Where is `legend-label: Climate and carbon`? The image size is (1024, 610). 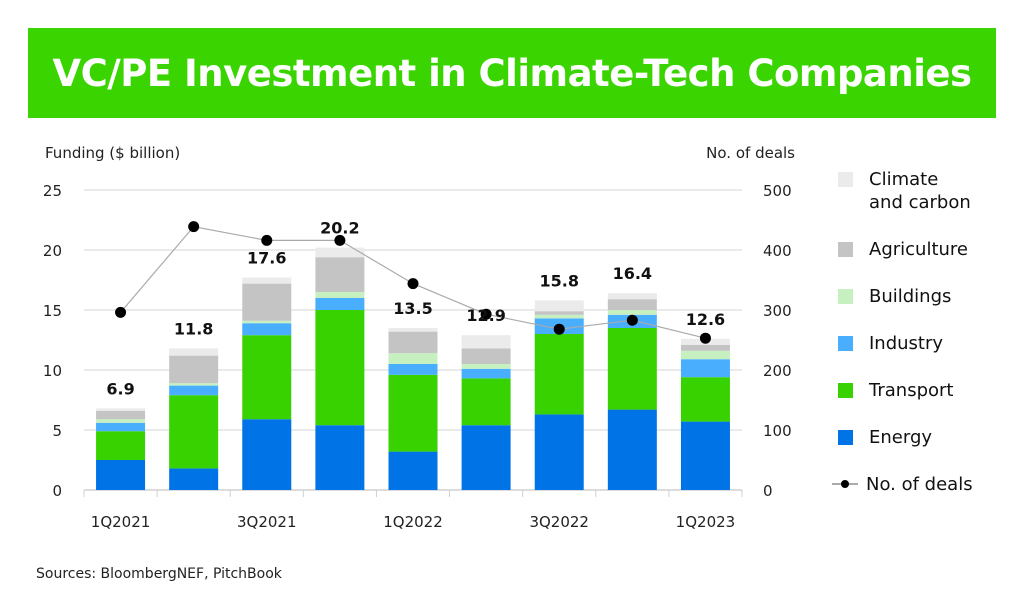
legend-label: Climate and carbon is located at coordinates (920, 191).